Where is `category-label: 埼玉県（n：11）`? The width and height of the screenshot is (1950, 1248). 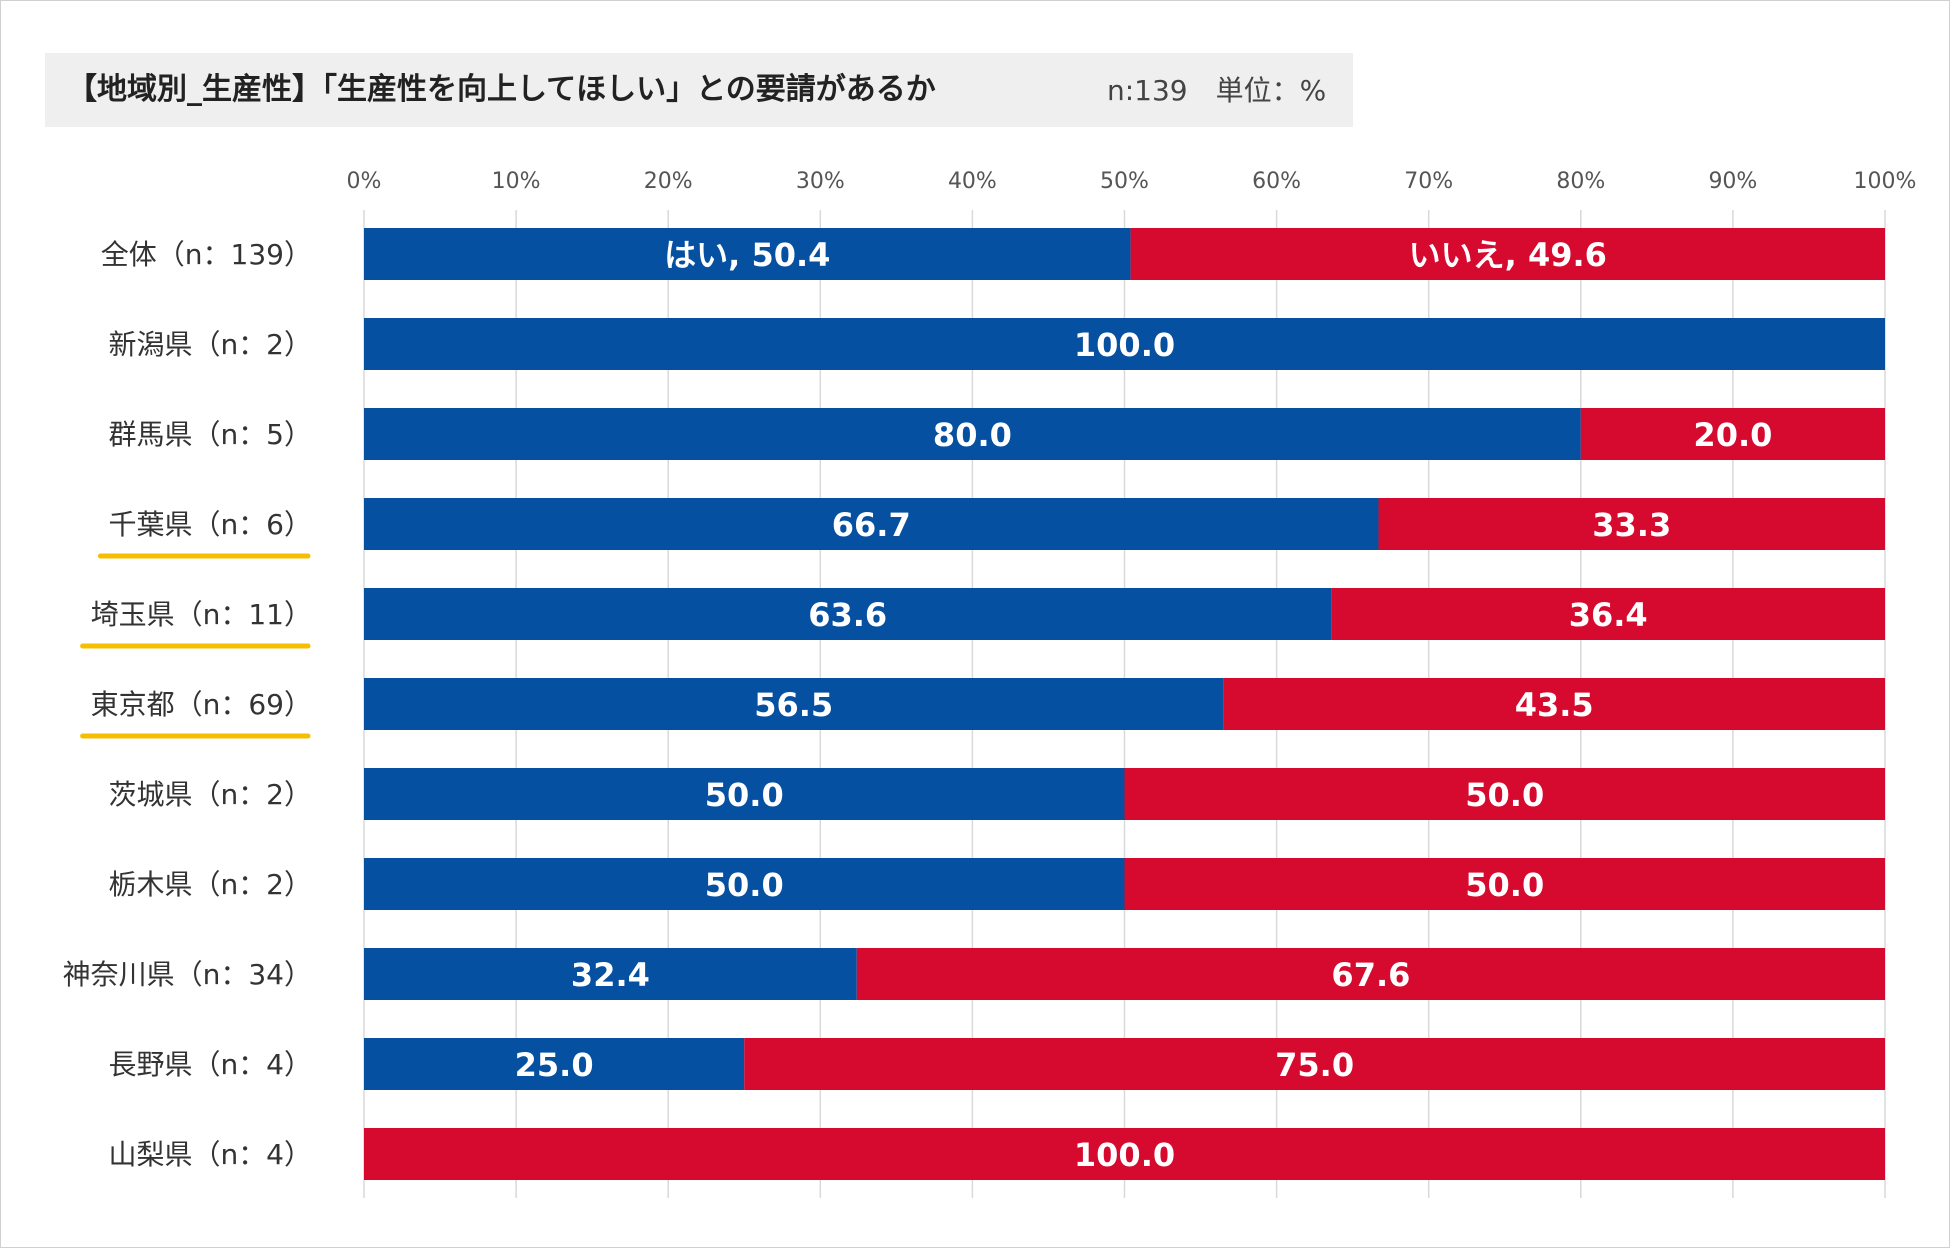
category-label: 埼玉県（n：11） is located at coordinates (201, 614).